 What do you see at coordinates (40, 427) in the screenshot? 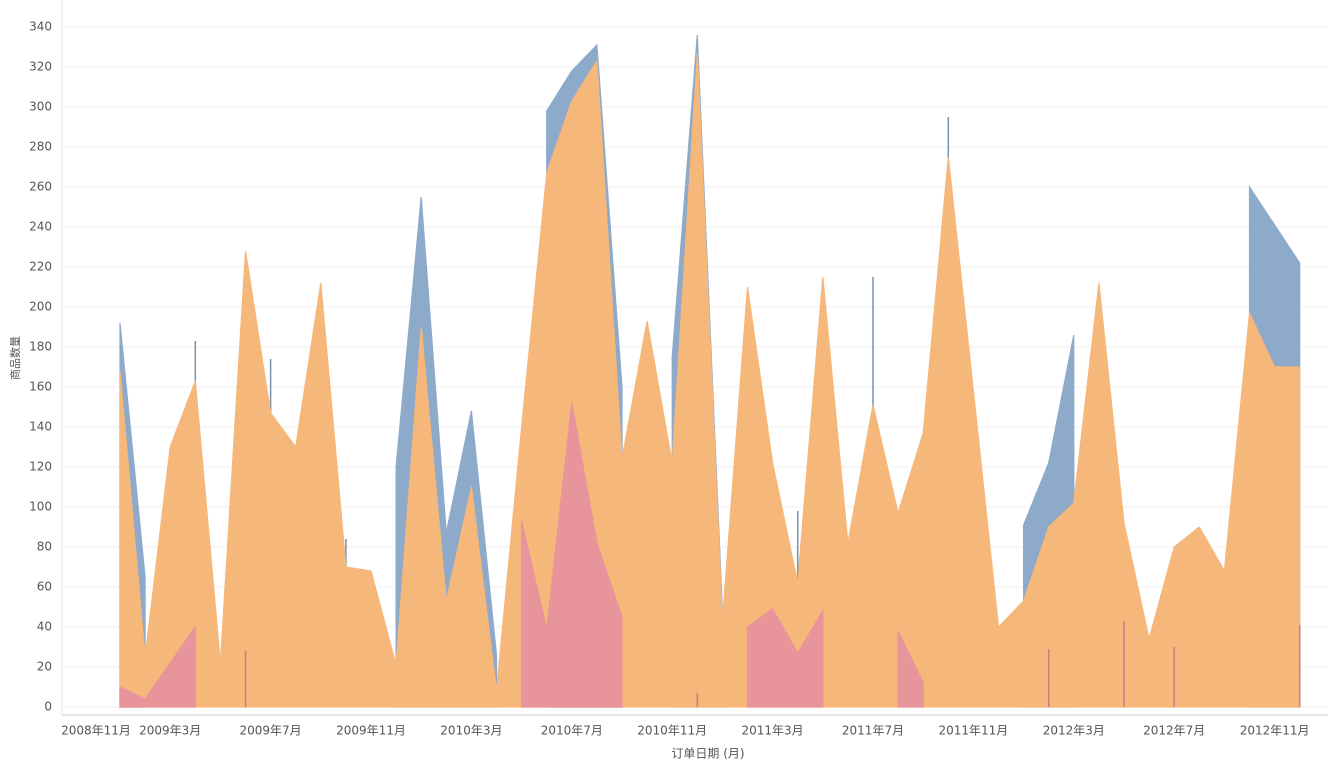
I see `y-tick-label: 140` at bounding box center [40, 427].